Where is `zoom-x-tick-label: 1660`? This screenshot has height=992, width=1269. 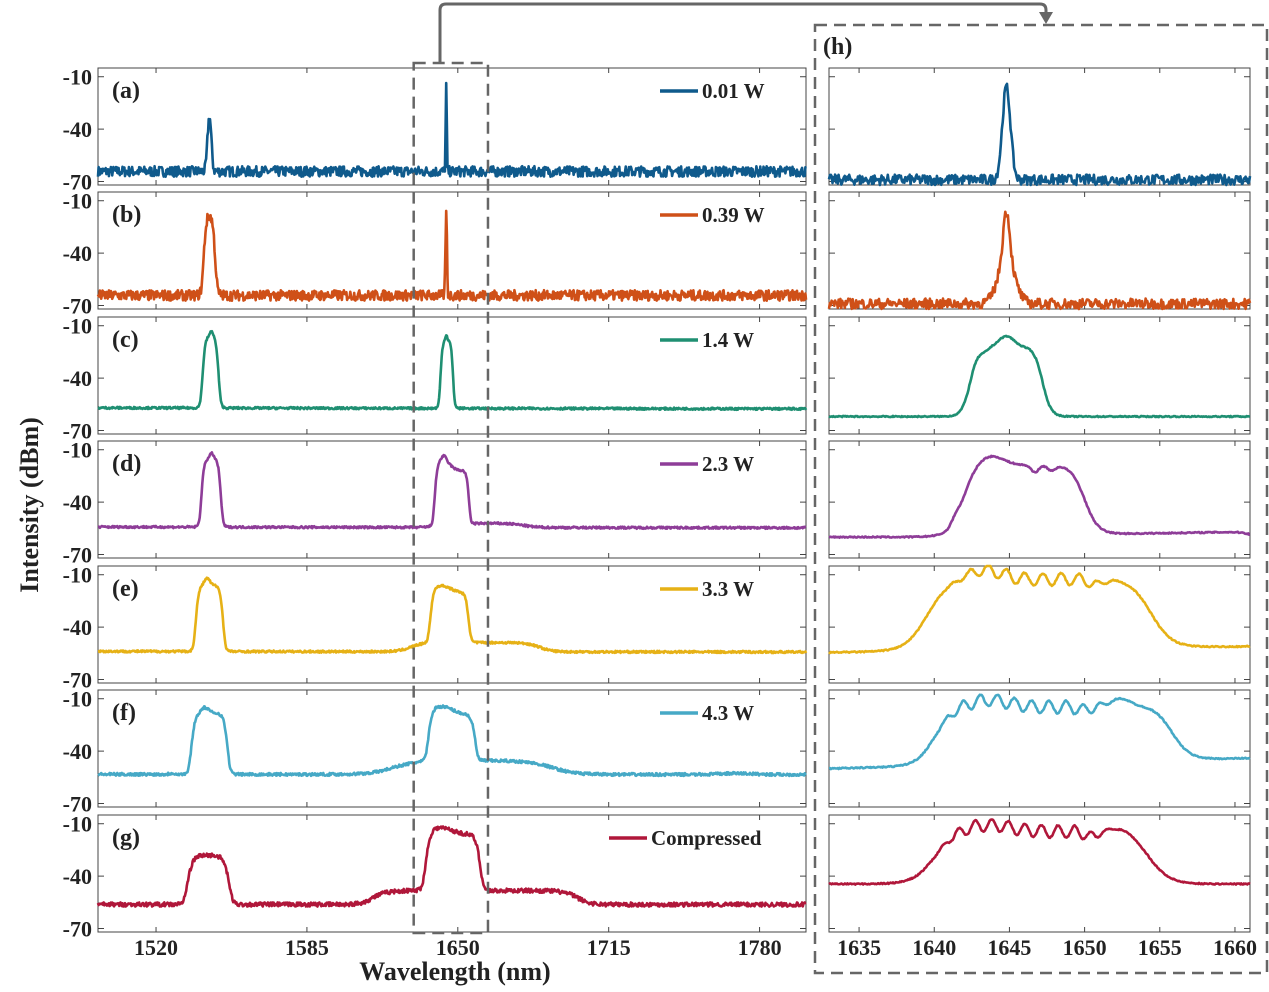
zoom-x-tick-label: 1660 is located at coordinates (1235, 947).